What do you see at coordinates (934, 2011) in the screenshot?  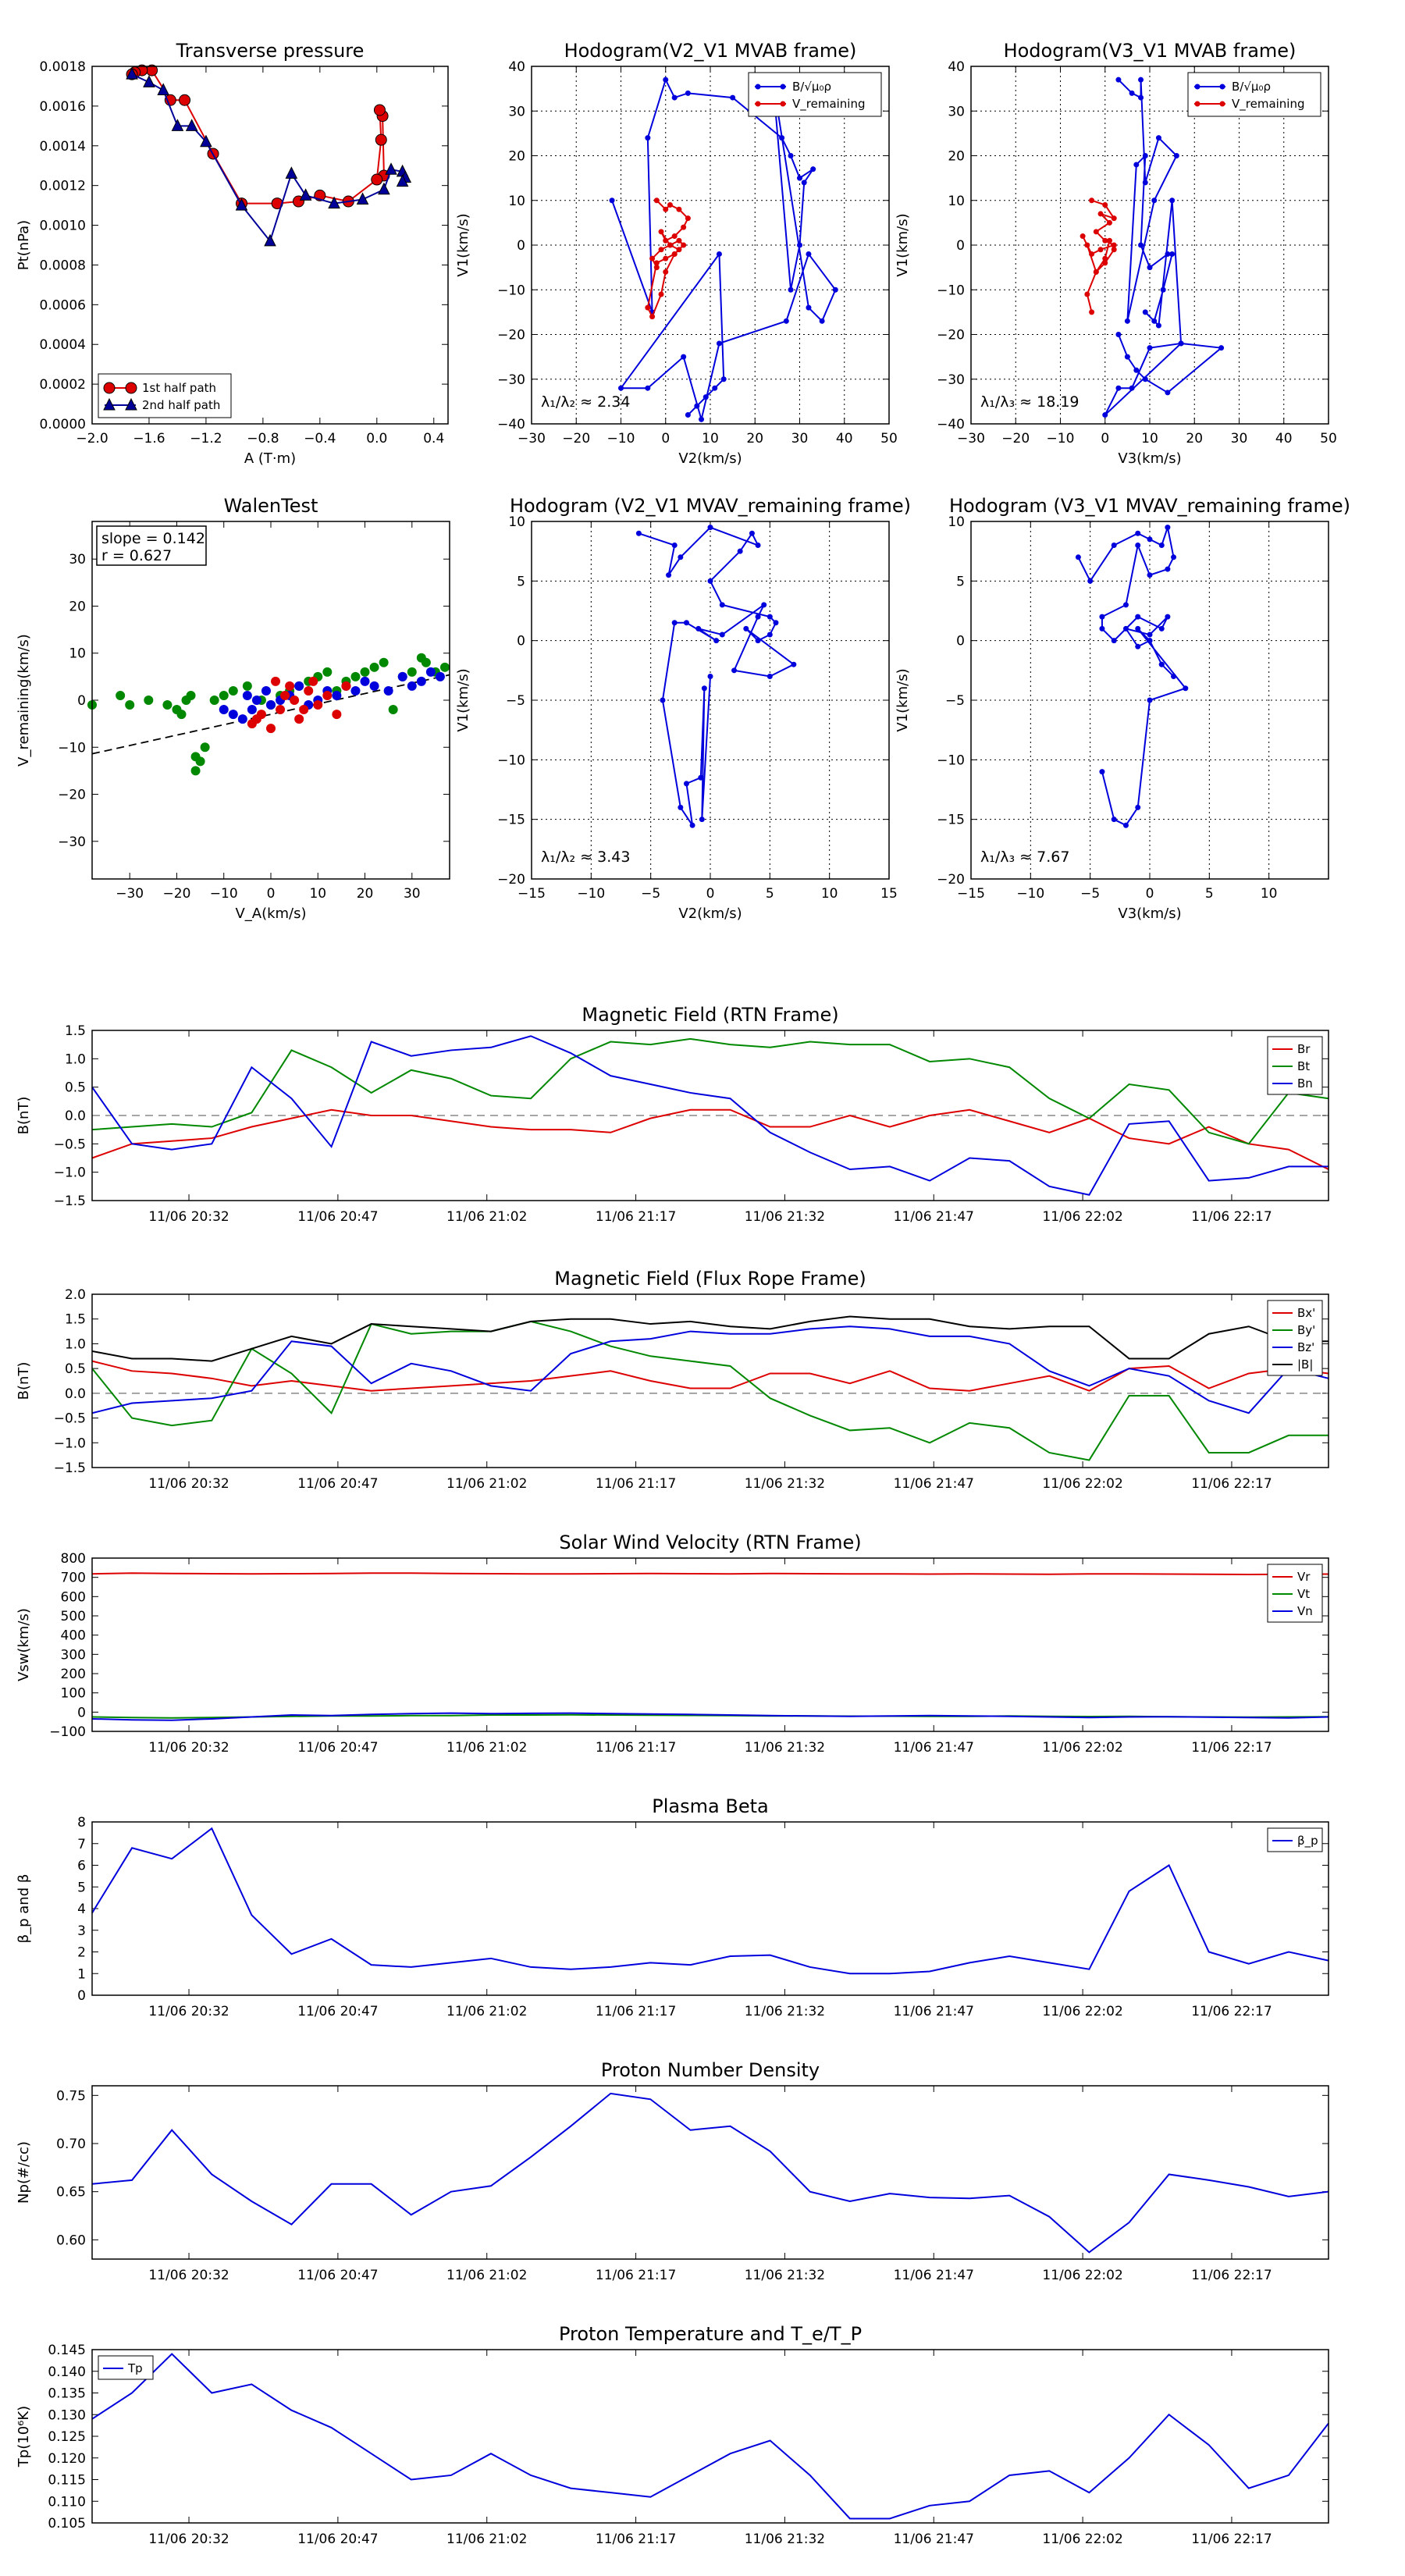 I see `x-tick-label: 11/06 21:47` at bounding box center [934, 2011].